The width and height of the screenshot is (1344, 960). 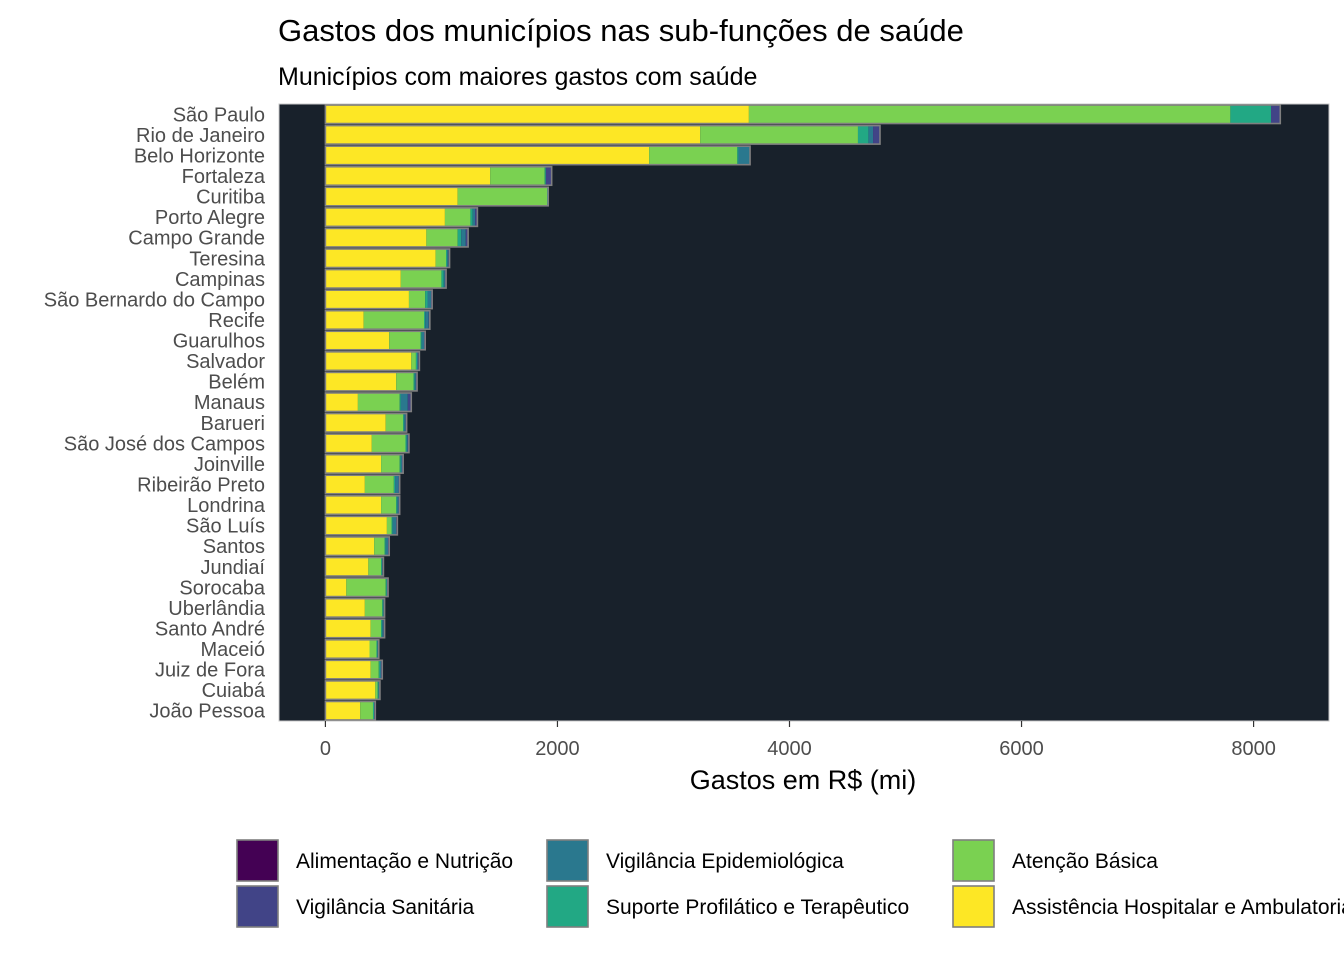 I want to click on bar-outline-santos, so click(x=357, y=546).